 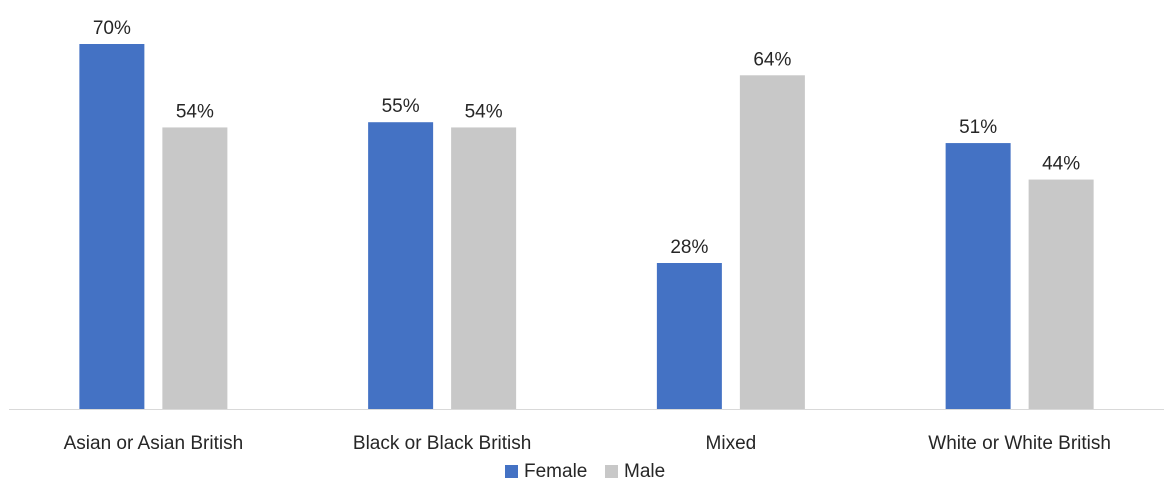 I want to click on legend-item-male: Male, so click(x=635, y=471).